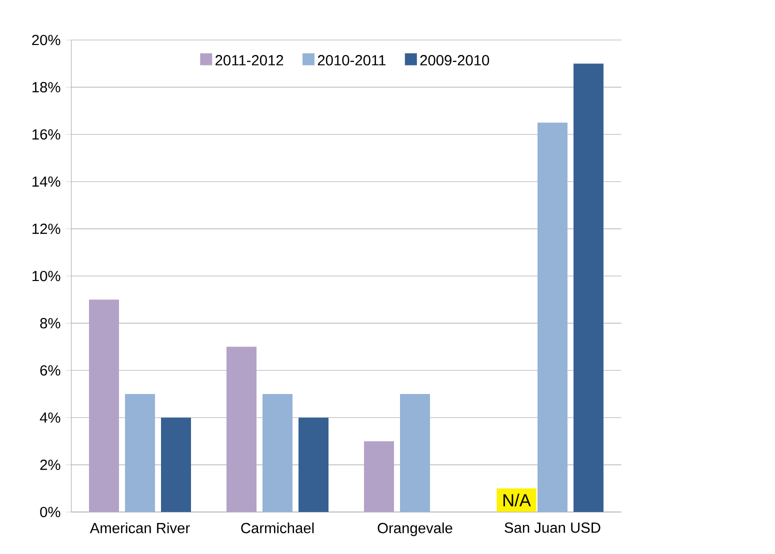 The height and width of the screenshot is (554, 775). I want to click on y-tick-label: 4%, so click(50, 417).